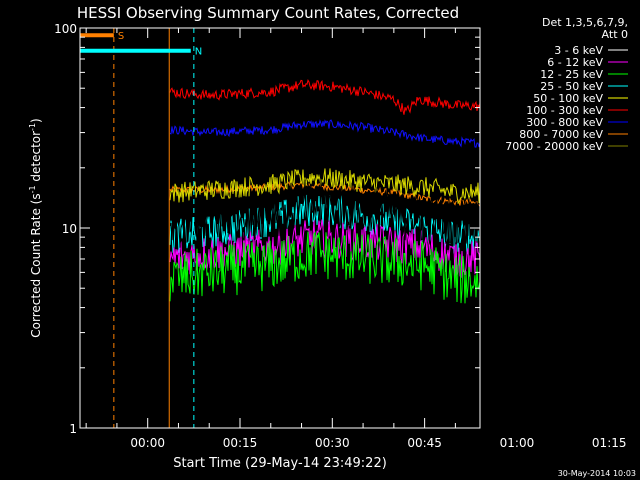 The height and width of the screenshot is (480, 640). I want to click on legend-item: 25 - 50 keV, so click(584, 86).